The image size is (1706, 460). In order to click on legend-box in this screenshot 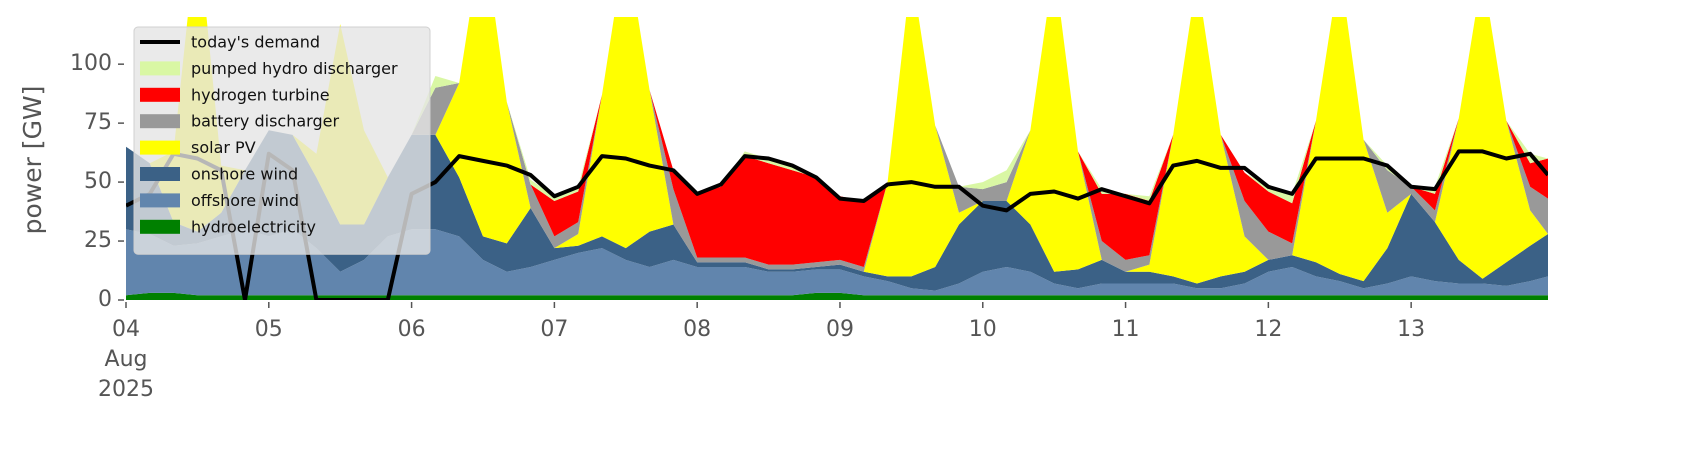, I will do `click(282, 140)`.